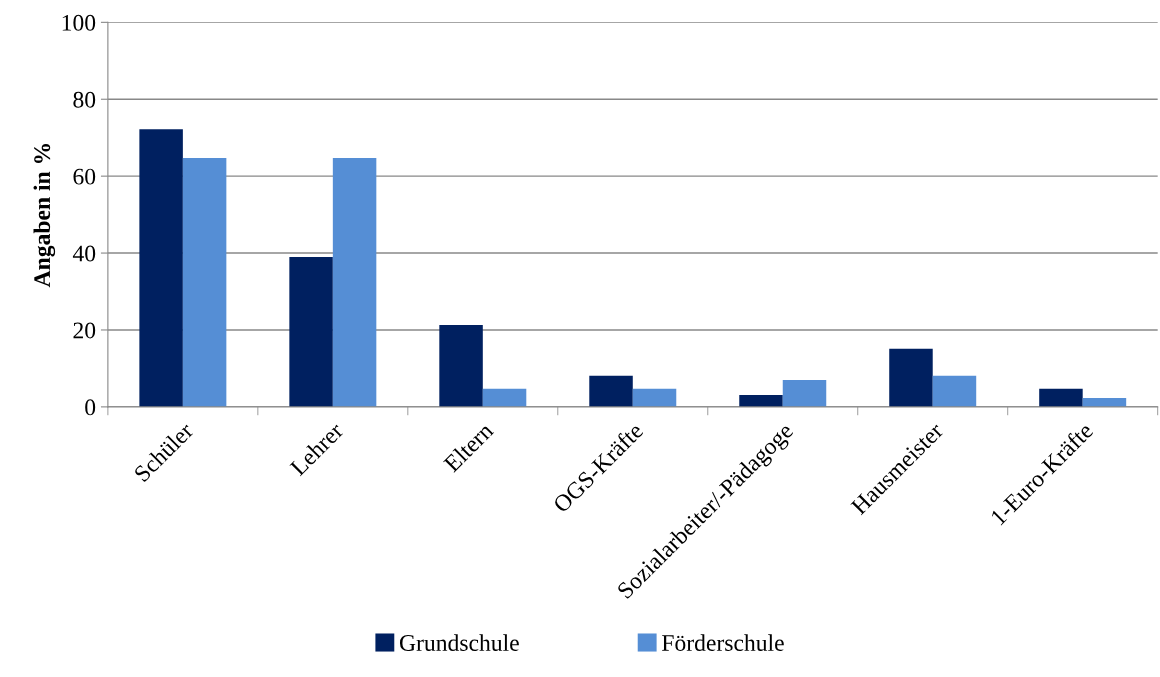 Image resolution: width=1160 pixels, height=677 pixels. Describe the element at coordinates (723, 642) in the screenshot. I see `legend-label: Förderschule` at that location.